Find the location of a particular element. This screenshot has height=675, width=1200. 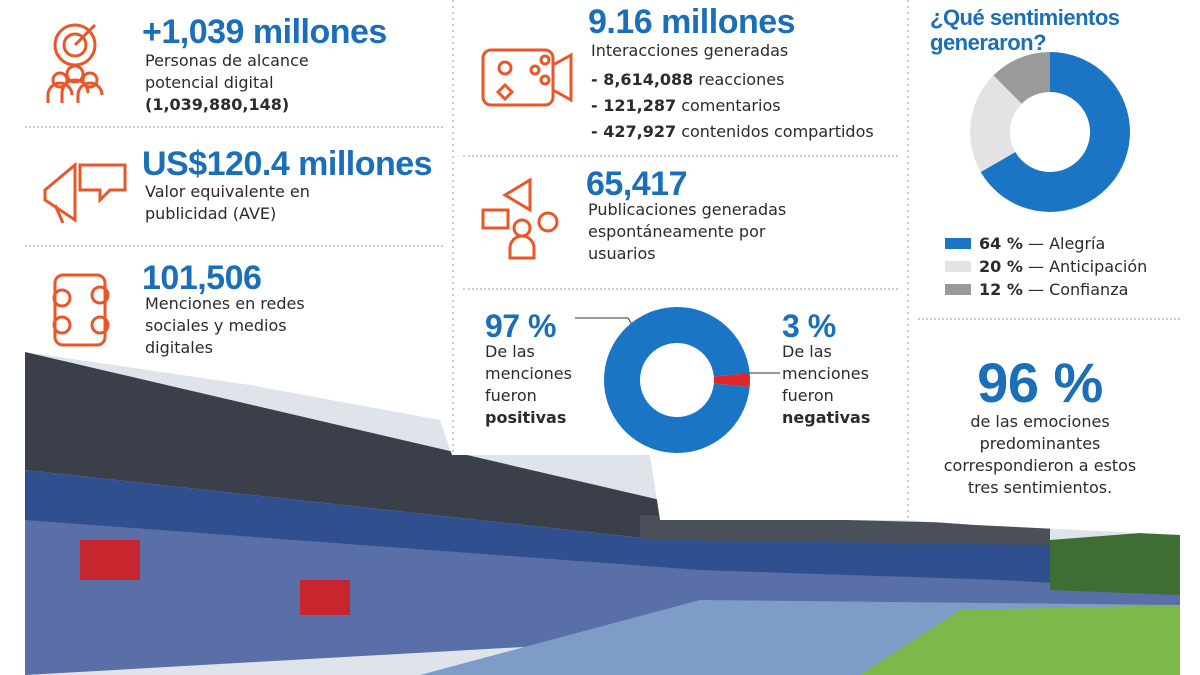

item-text: comentarios is located at coordinates (731, 105).